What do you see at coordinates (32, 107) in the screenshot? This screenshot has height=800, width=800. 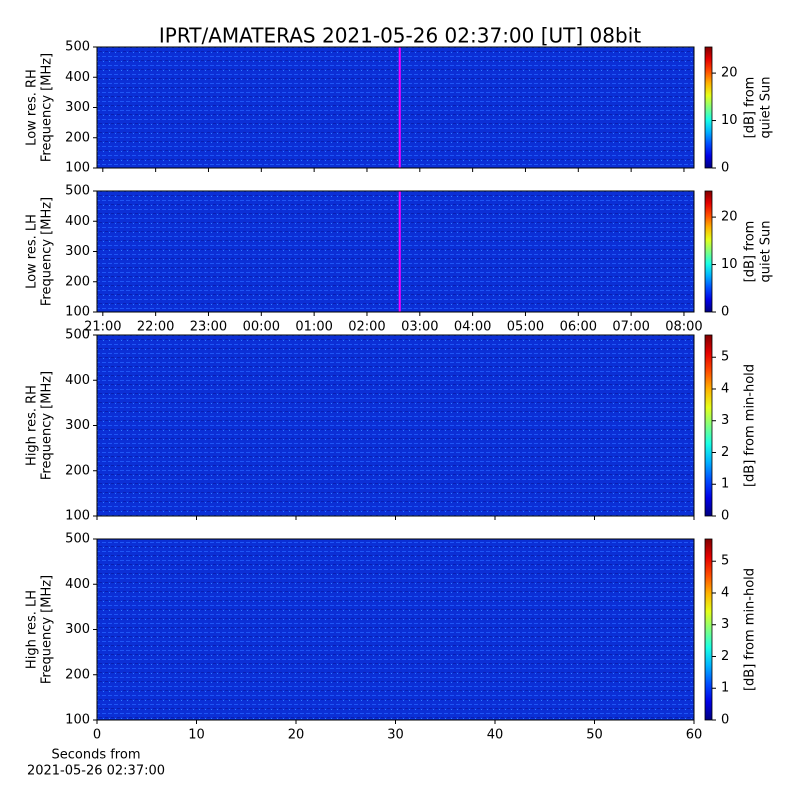 I see `y-axis-label: Low res. RH` at bounding box center [32, 107].